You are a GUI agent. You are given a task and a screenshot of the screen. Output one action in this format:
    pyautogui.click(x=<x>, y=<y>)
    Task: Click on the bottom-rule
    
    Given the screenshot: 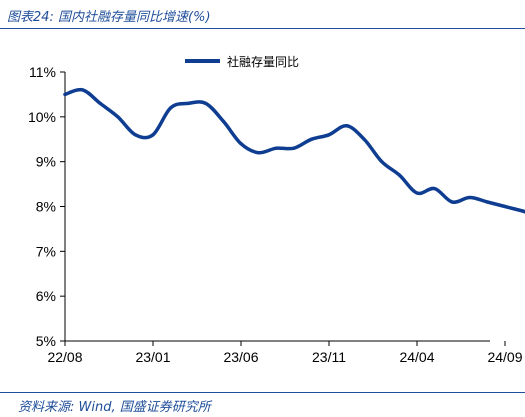 What is the action you would take?
    pyautogui.click(x=262, y=392)
    